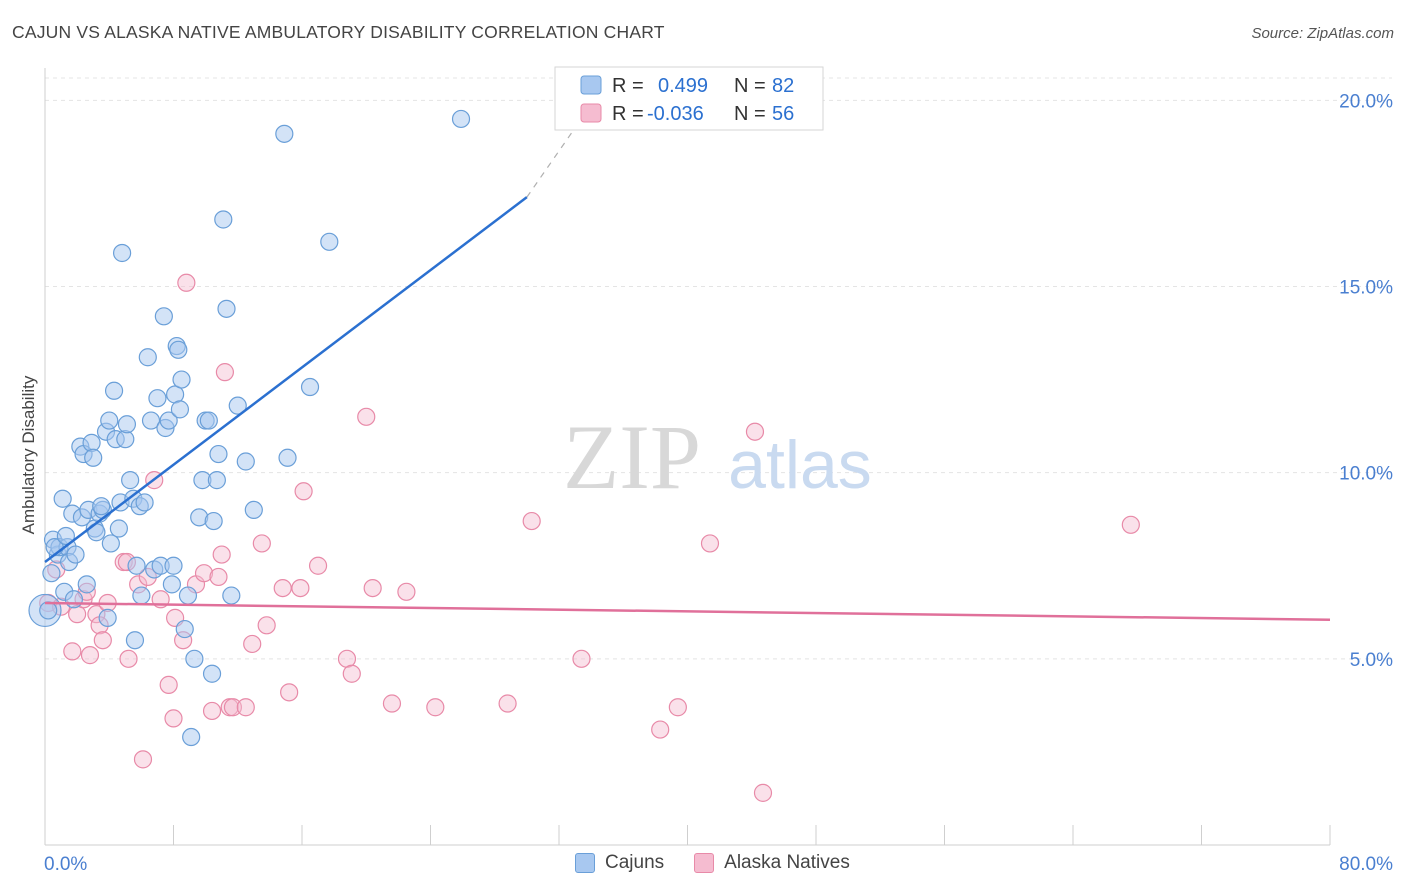 The width and height of the screenshot is (1406, 892). I want to click on x-tick-labels: 0.0% 80.0%, so click(718, 864).